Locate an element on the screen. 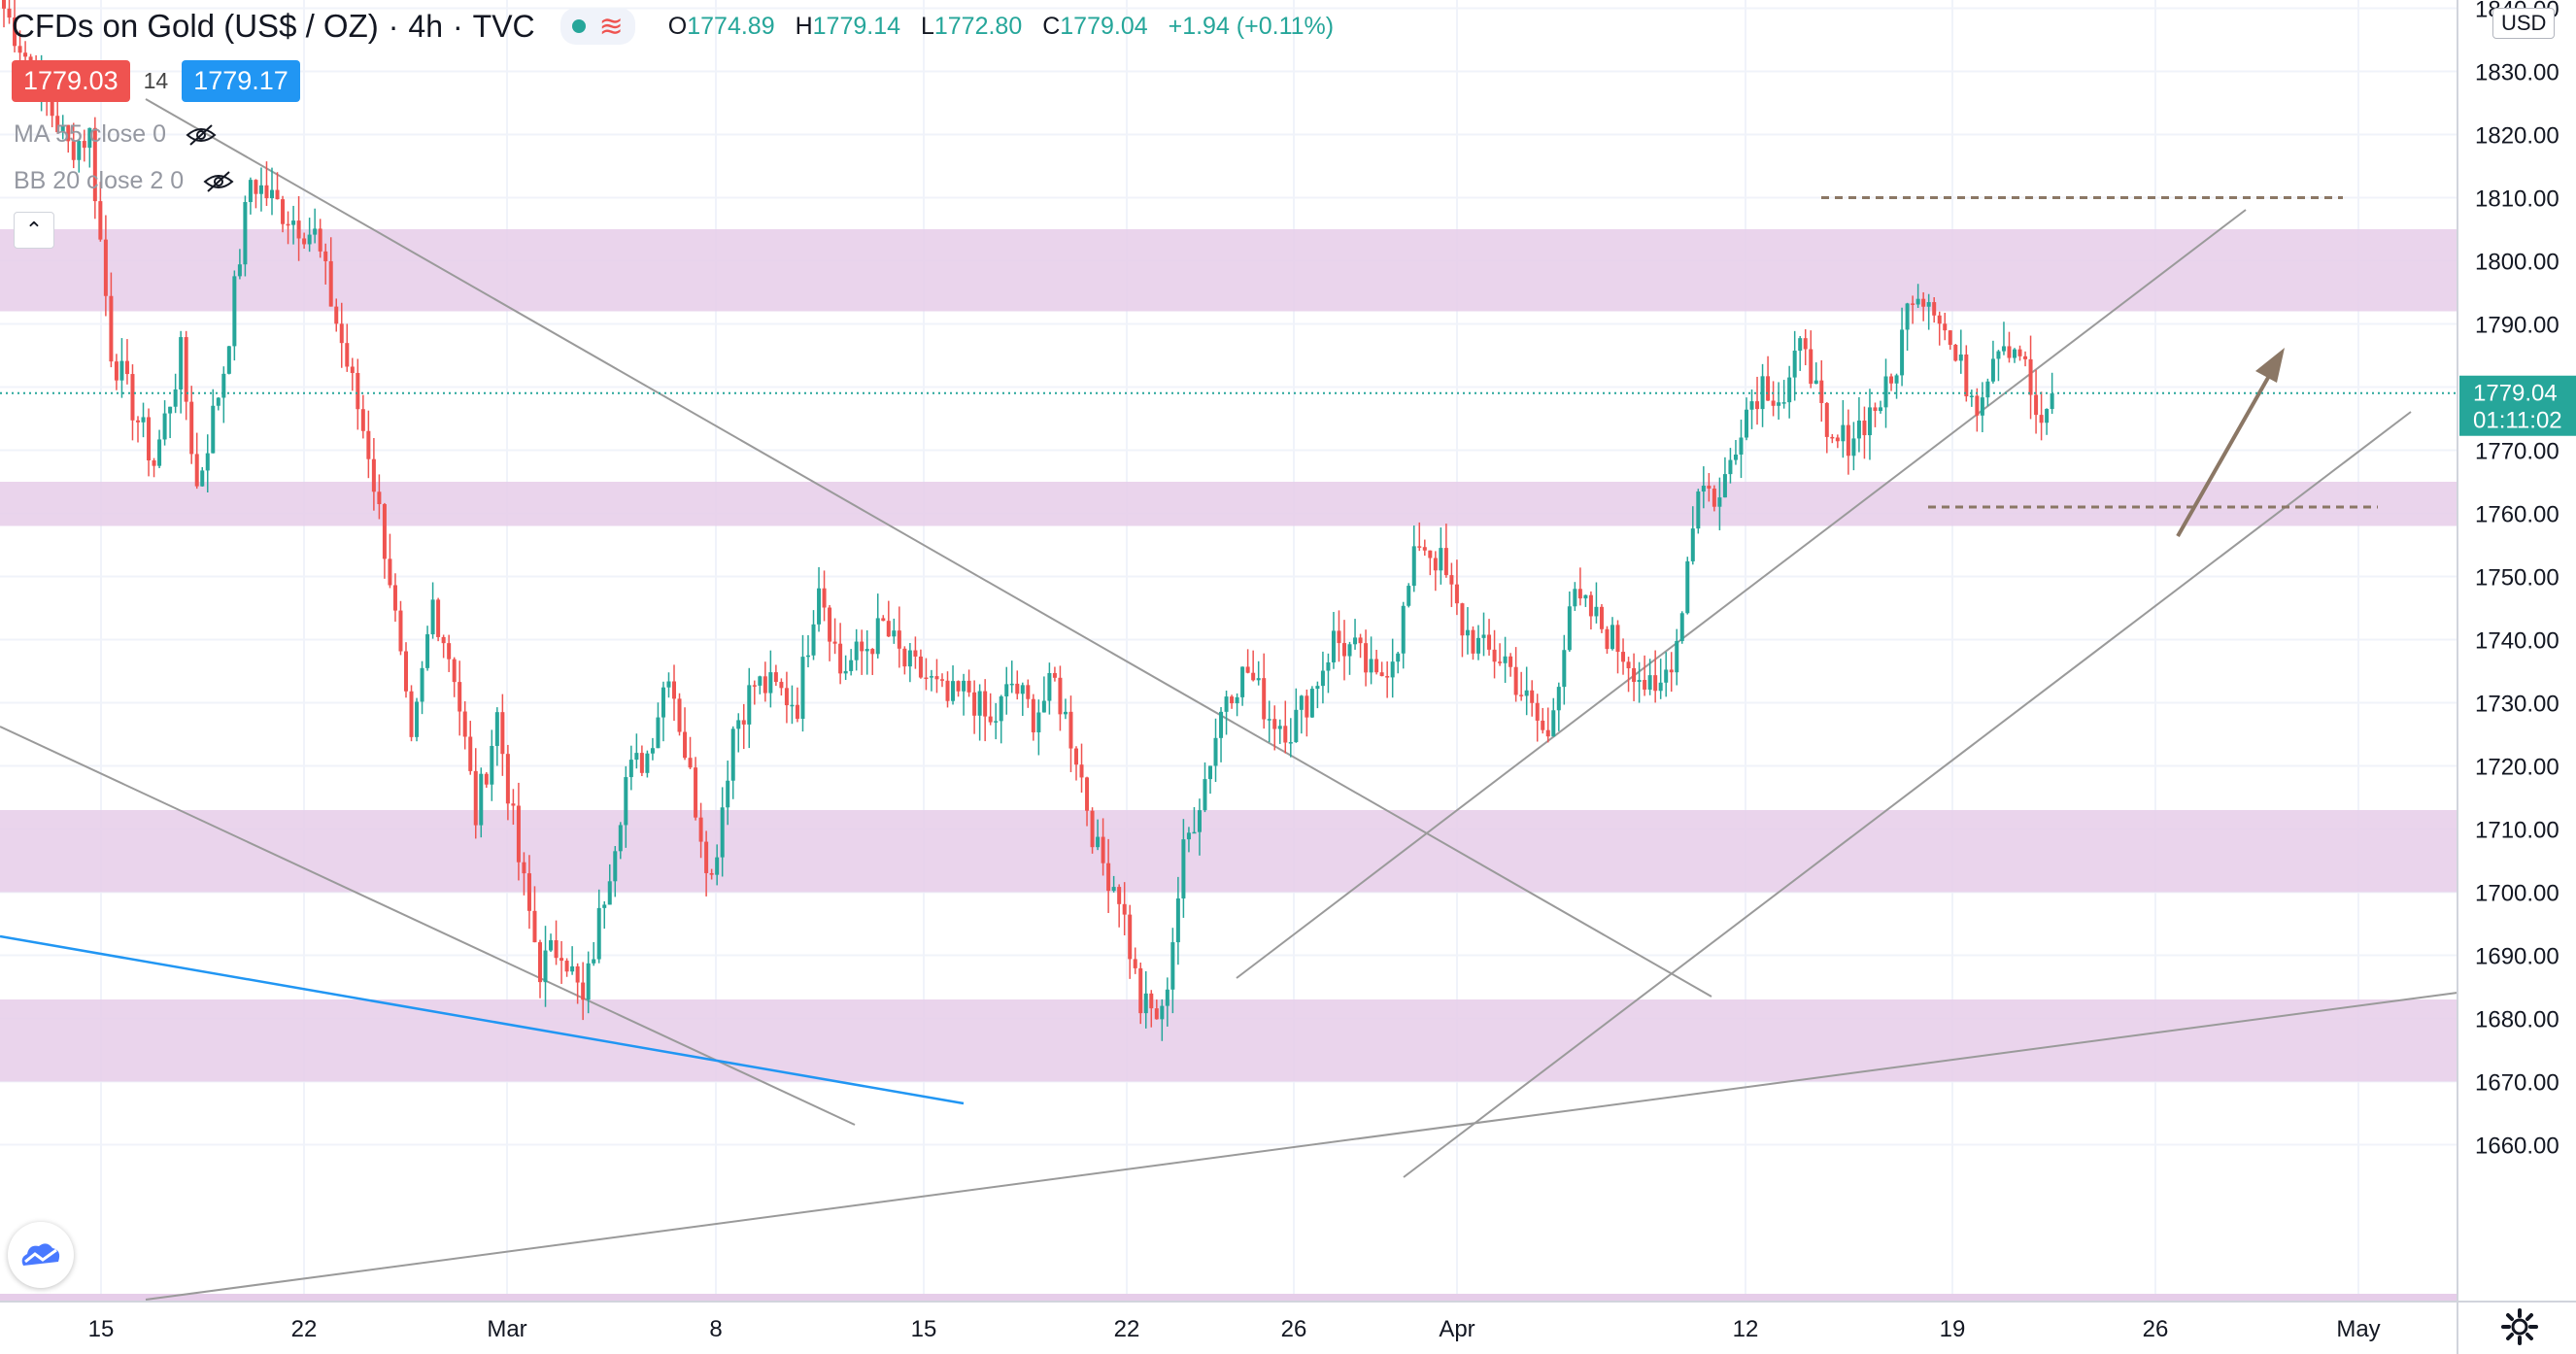  indicator-bb: BB 20 close 2 0 is located at coordinates (124, 181).